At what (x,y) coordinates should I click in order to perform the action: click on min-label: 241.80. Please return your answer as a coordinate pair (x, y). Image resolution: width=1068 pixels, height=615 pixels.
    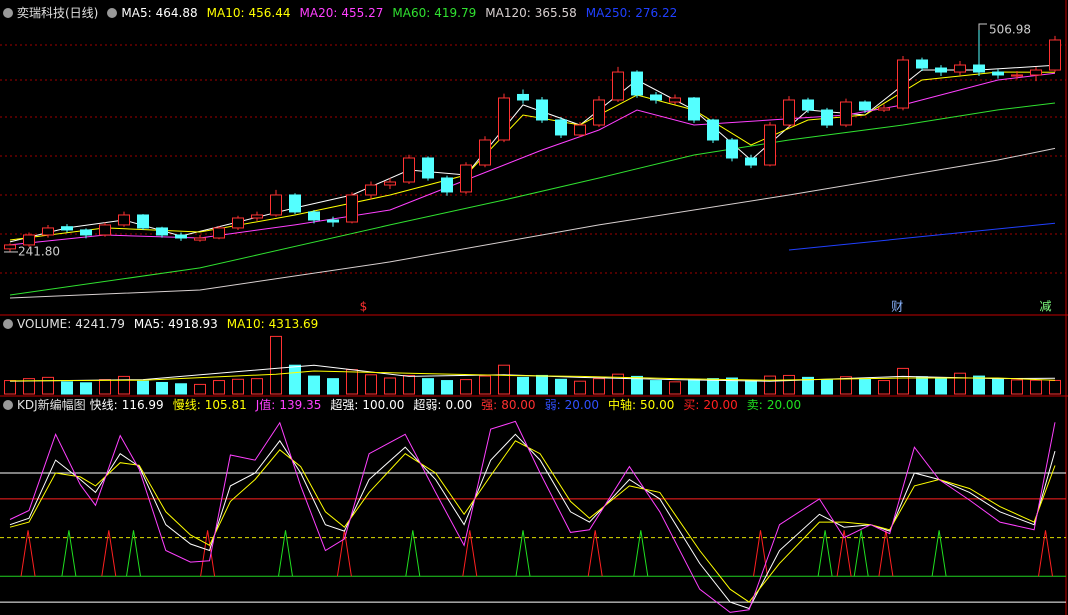
    Looking at the image, I should click on (39, 251).